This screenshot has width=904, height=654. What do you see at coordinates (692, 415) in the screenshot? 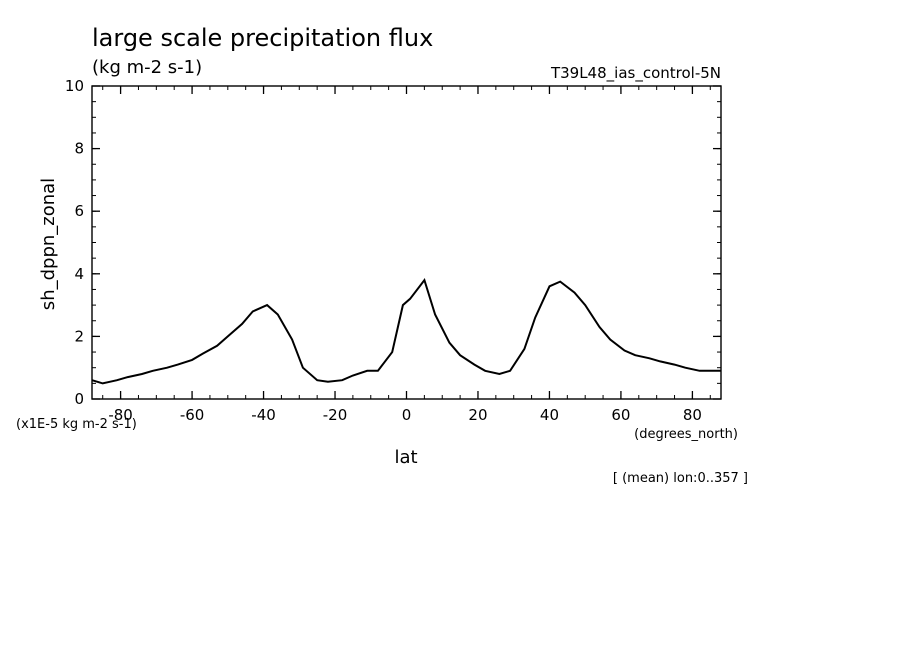
I see `x-tick-label: 80` at bounding box center [692, 415].